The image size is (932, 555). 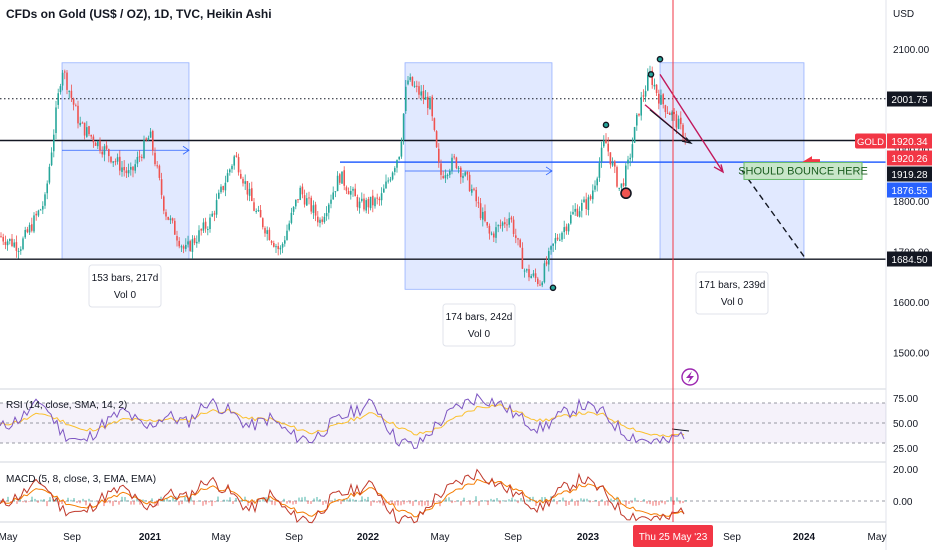 I want to click on rsi-pane, so click(x=443, y=421).